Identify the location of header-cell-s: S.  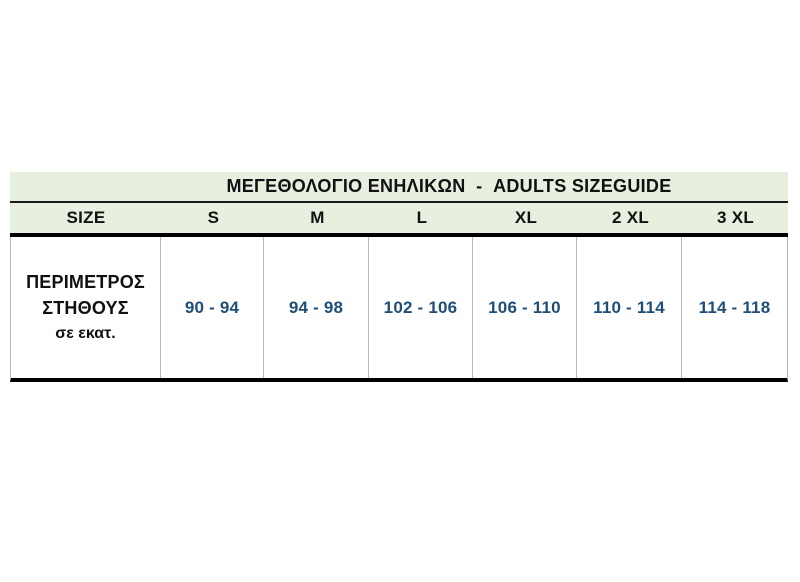
(213, 217).